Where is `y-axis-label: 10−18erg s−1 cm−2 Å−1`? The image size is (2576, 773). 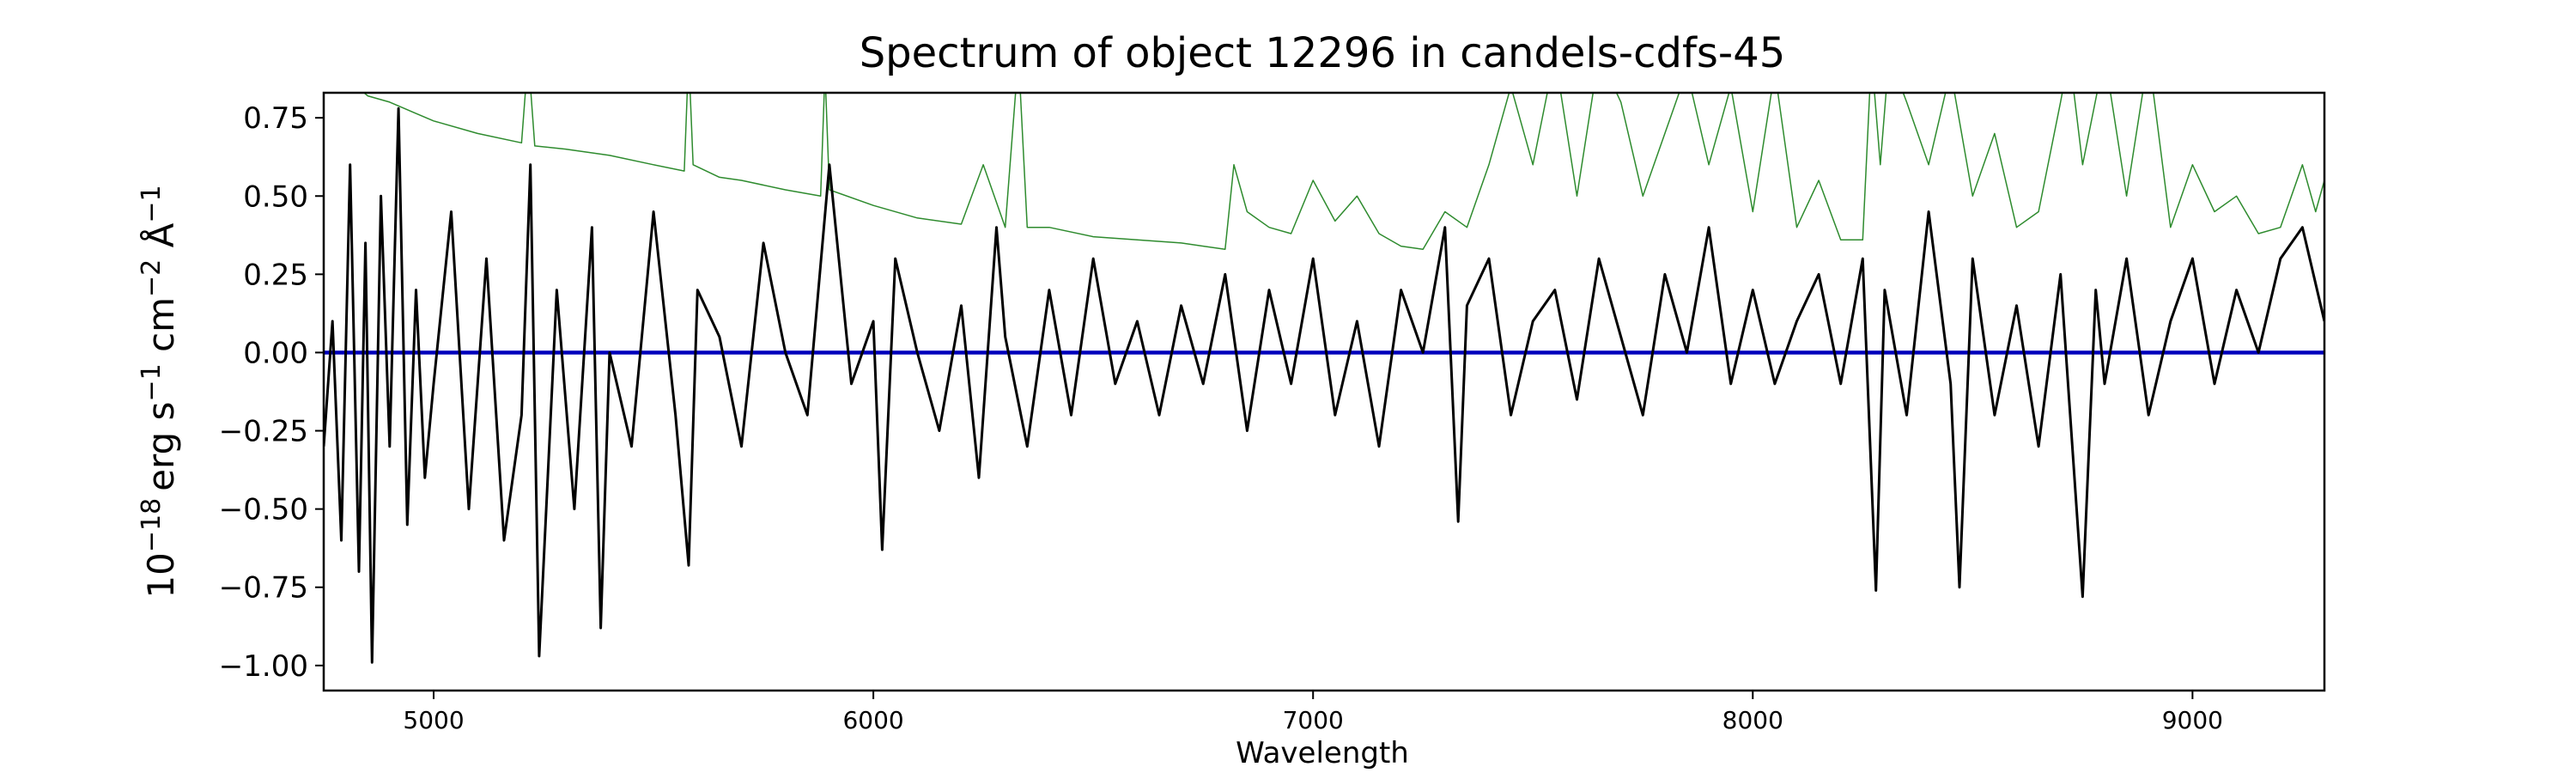
y-axis-label: 10−18erg s−1 cm−2 Å−1 is located at coordinates (159, 391).